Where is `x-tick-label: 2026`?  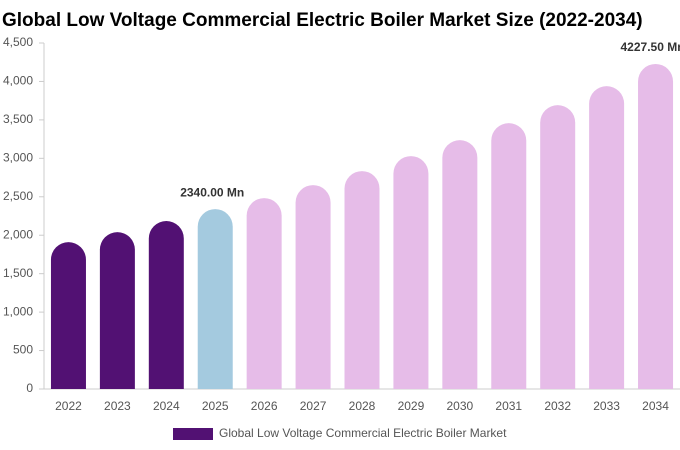 x-tick-label: 2026 is located at coordinates (264, 406).